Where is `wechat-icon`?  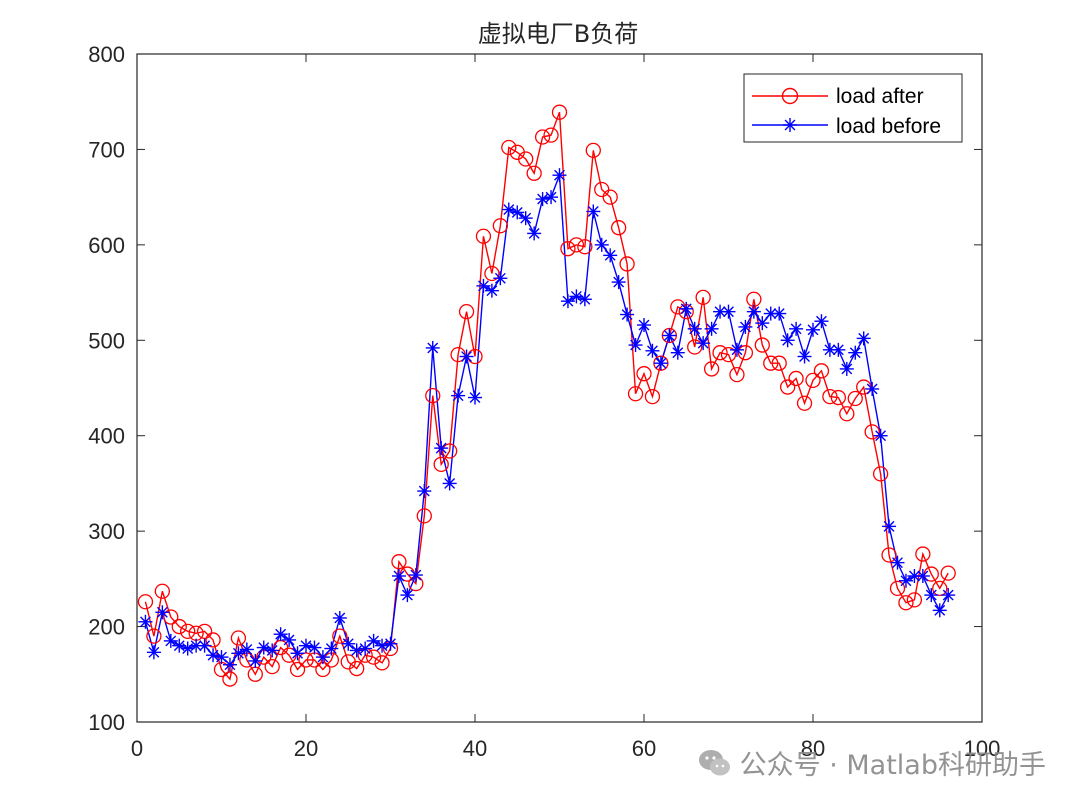 wechat-icon is located at coordinates (714, 762).